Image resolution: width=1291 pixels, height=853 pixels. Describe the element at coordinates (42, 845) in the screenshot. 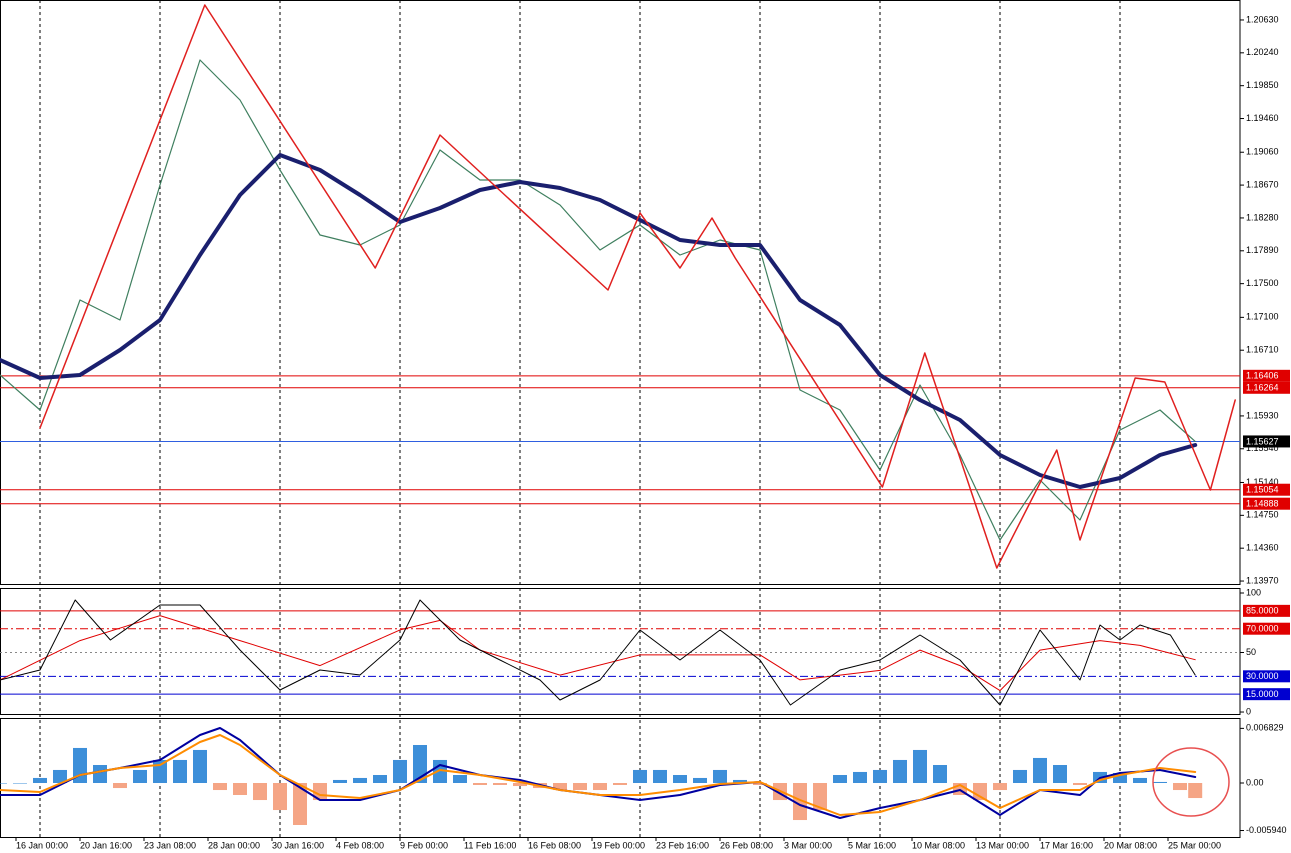

I see `x-tick-label: 16 Jan 00:00` at that location.